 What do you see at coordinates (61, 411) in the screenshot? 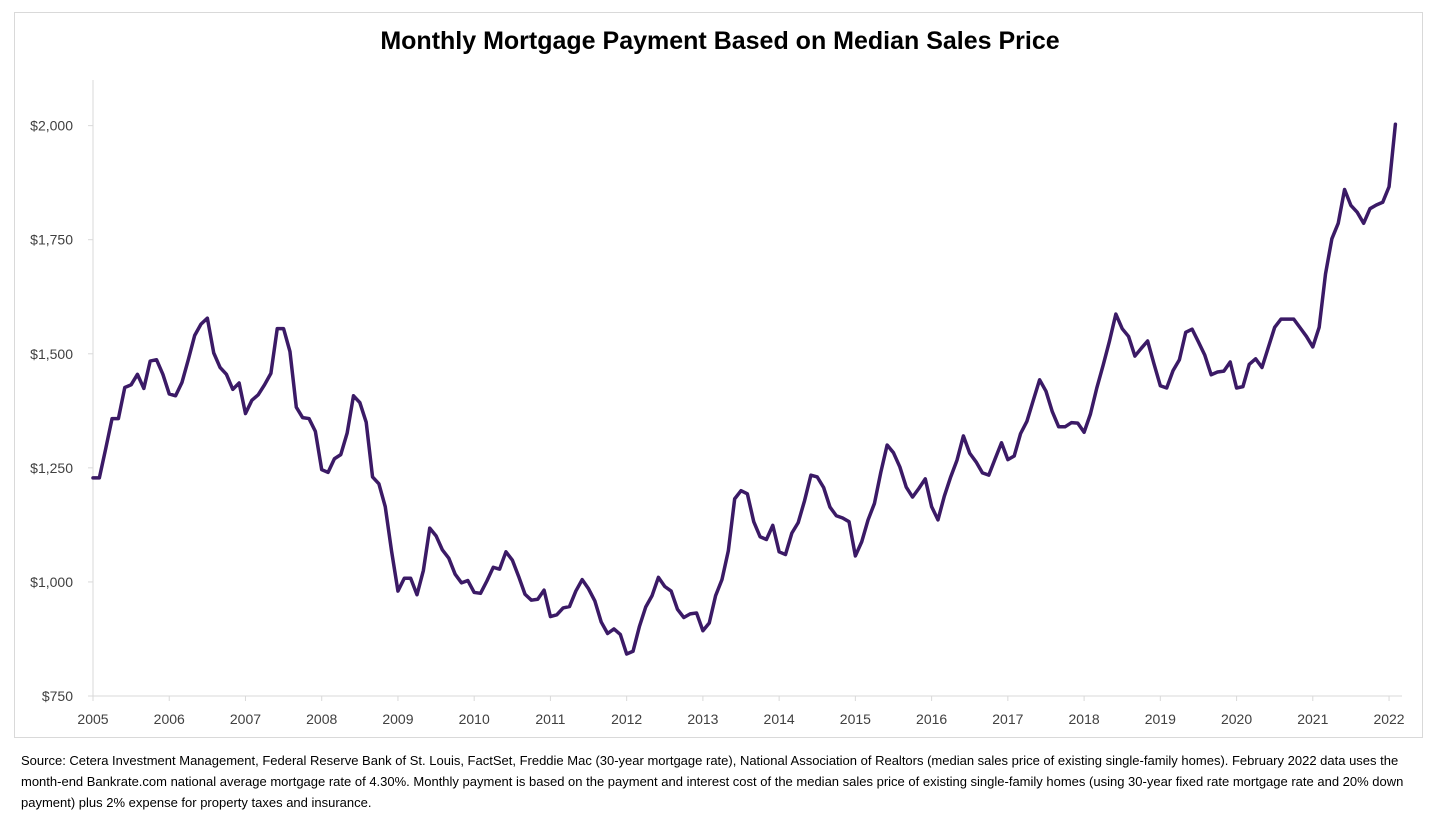
I see `y-axis-labels: $750 $1,000 $1,250 $1,500 $1,750 $2,000` at bounding box center [61, 411].